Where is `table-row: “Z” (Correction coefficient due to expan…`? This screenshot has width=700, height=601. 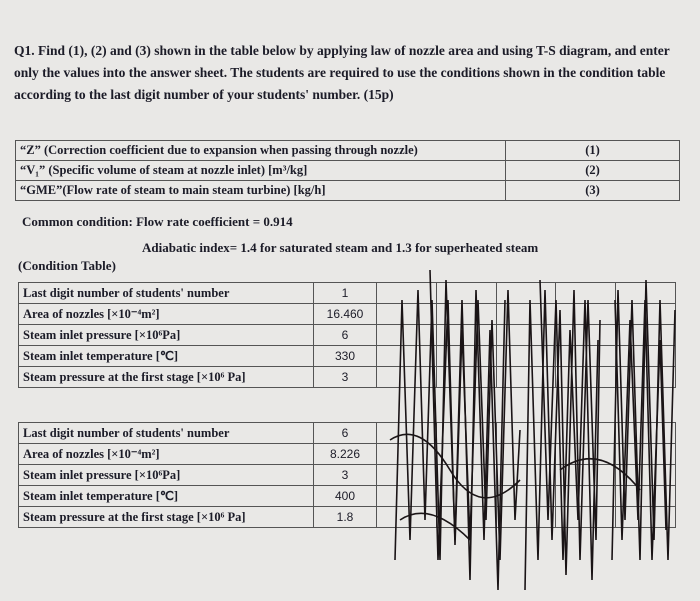
table-row: “Z” (Correction coefficient due to expan… is located at coordinates (347, 150).